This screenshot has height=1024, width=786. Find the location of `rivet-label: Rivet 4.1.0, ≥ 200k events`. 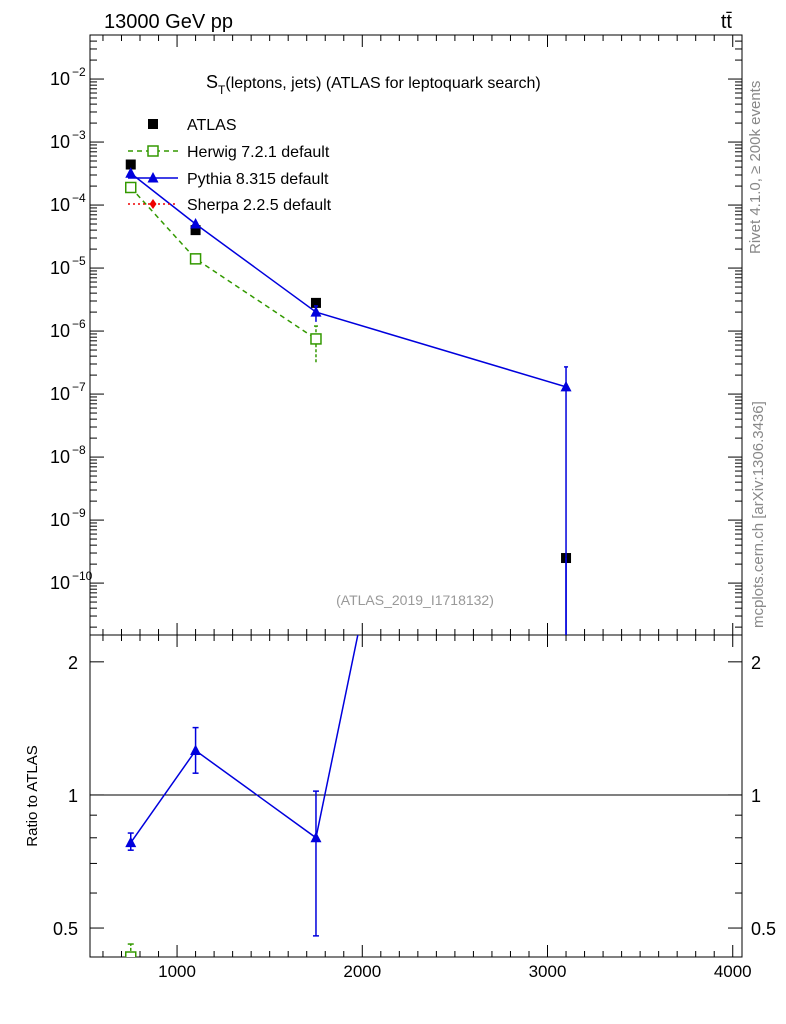

rivet-label: Rivet 4.1.0, ≥ 200k events is located at coordinates (755, 167).